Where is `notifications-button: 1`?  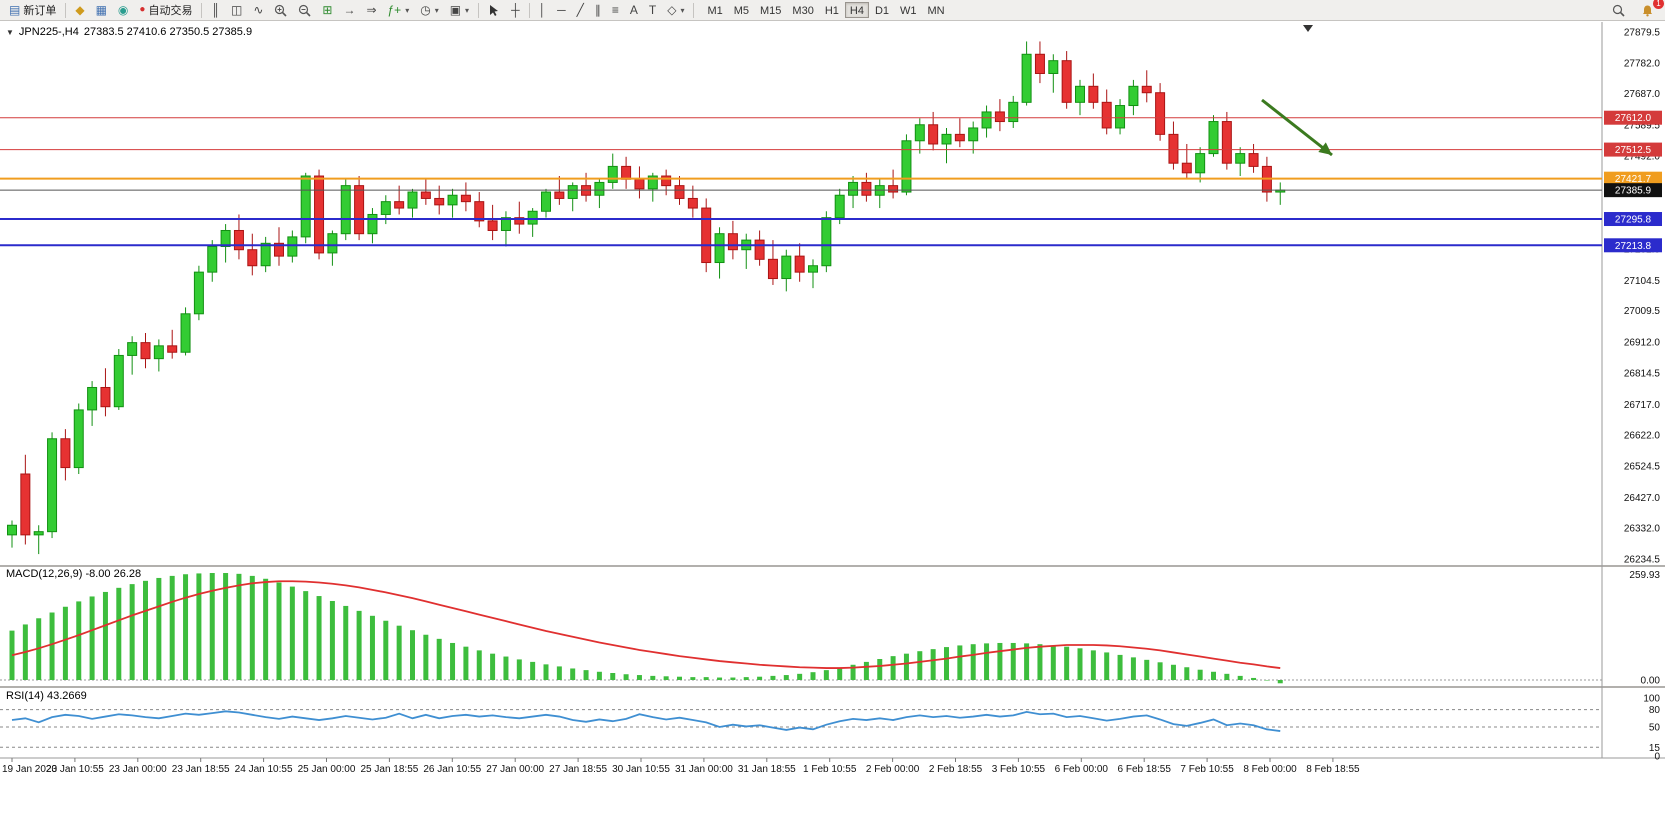
notifications-button: 1 is located at coordinates (1650, 9).